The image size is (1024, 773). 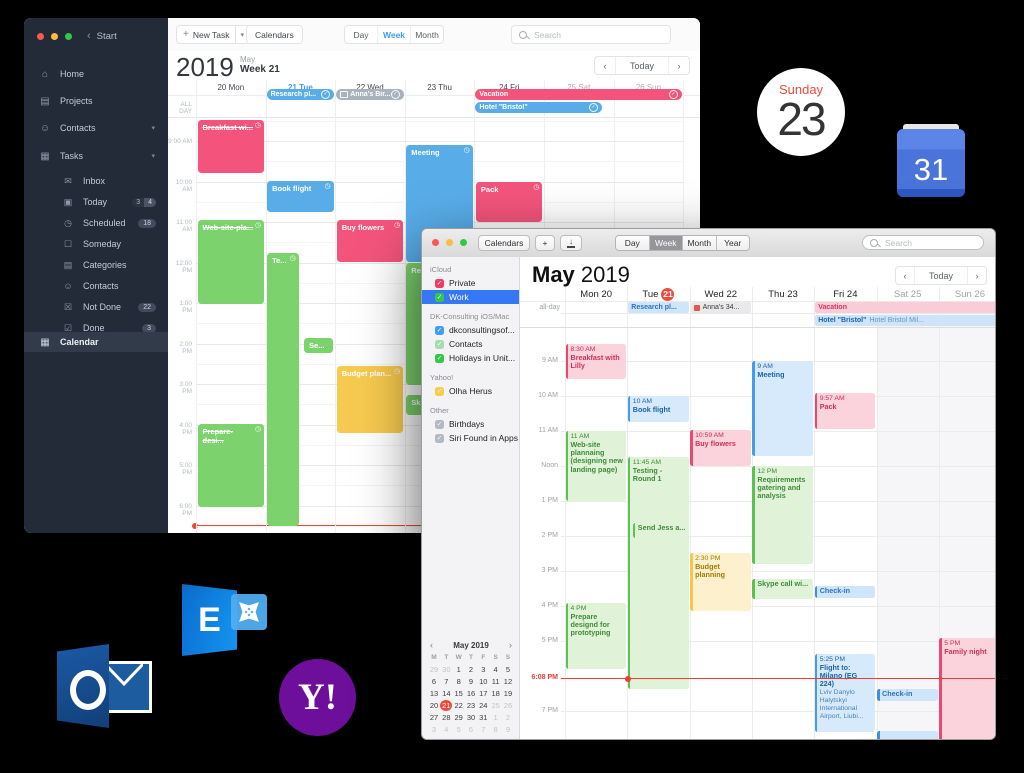 I want to click on sidebar-item-contacts: ☺ Contacts ▾, so click(x=96, y=128).